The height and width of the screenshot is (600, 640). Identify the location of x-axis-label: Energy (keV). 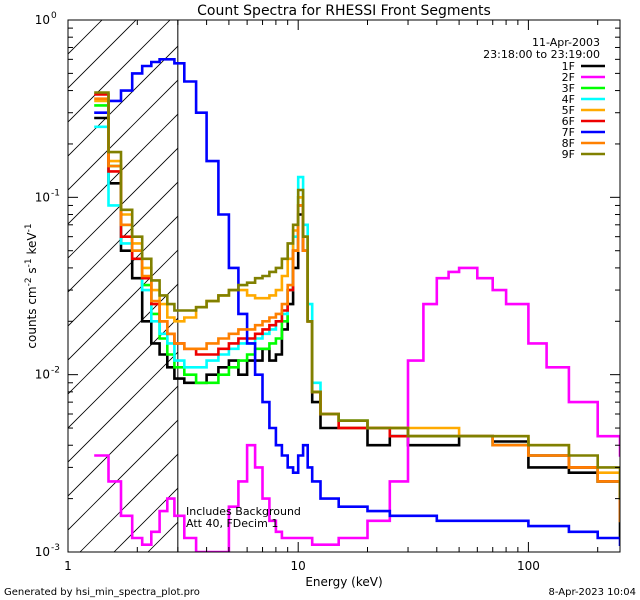
(343, 582).